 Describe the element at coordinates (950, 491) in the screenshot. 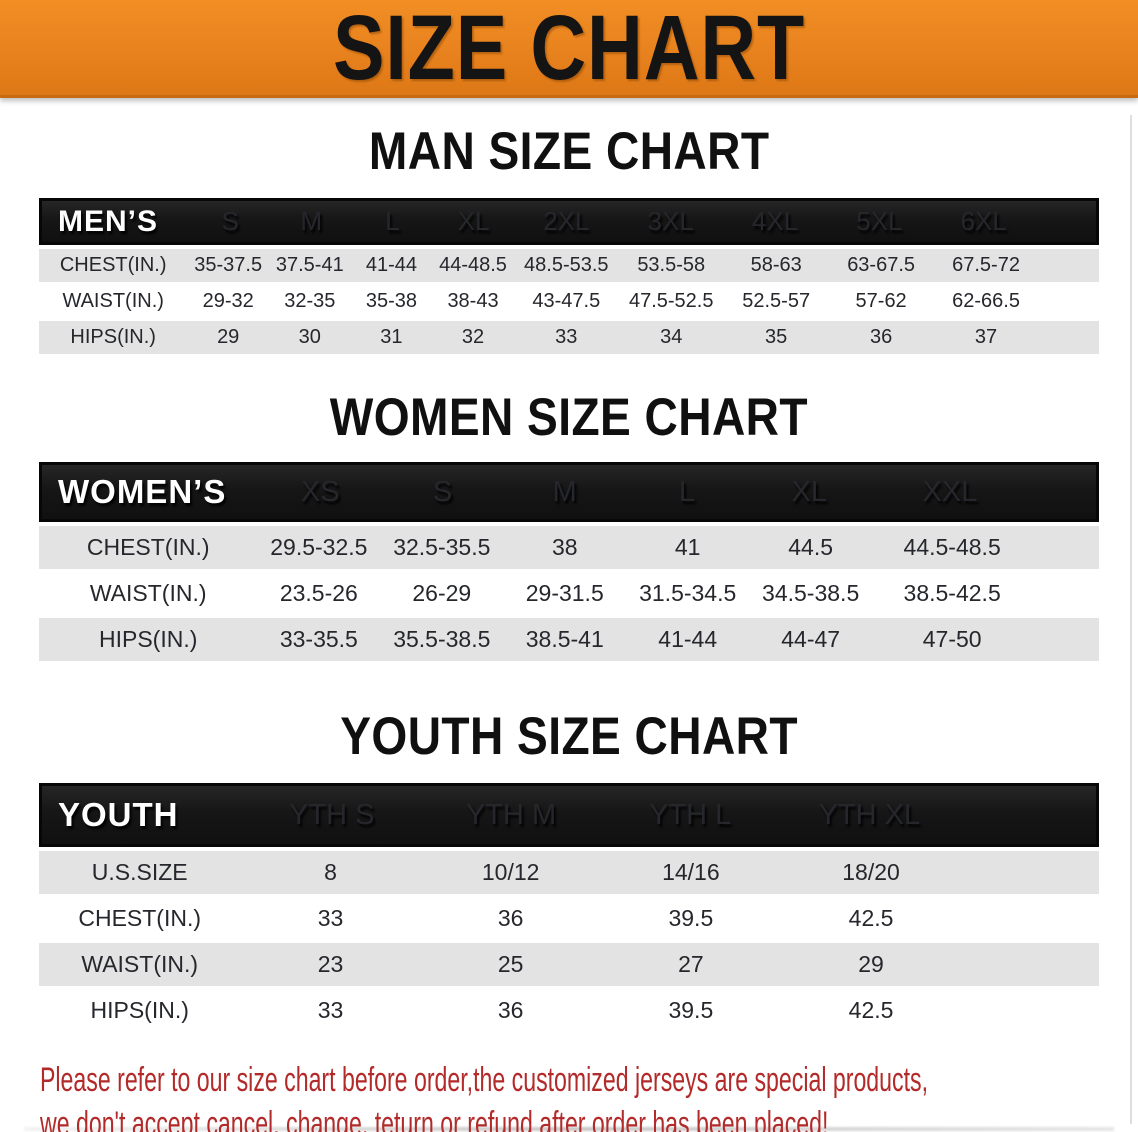

I see `women-col-xxl: XXL` at that location.